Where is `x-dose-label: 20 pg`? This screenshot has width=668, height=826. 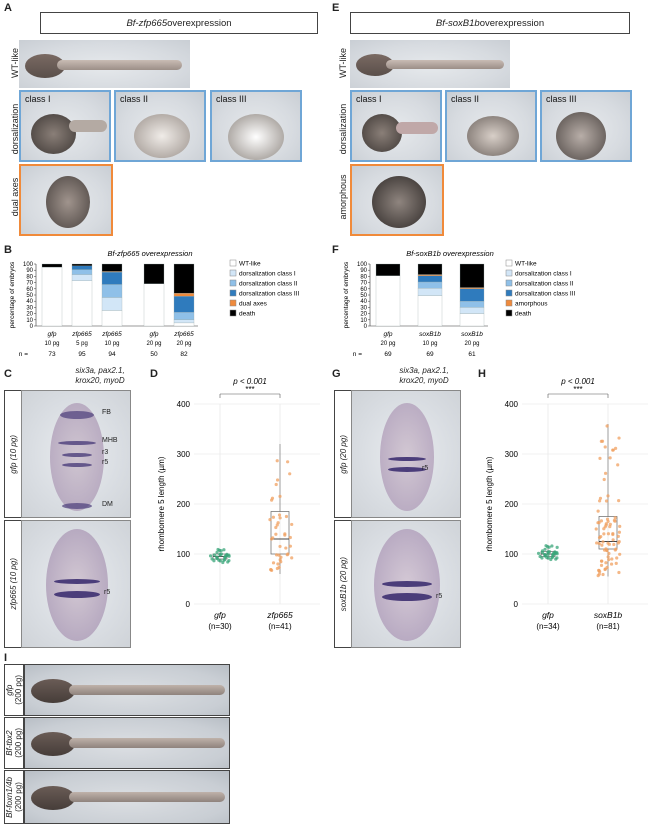 x-dose-label: 20 pg is located at coordinates (153, 344).